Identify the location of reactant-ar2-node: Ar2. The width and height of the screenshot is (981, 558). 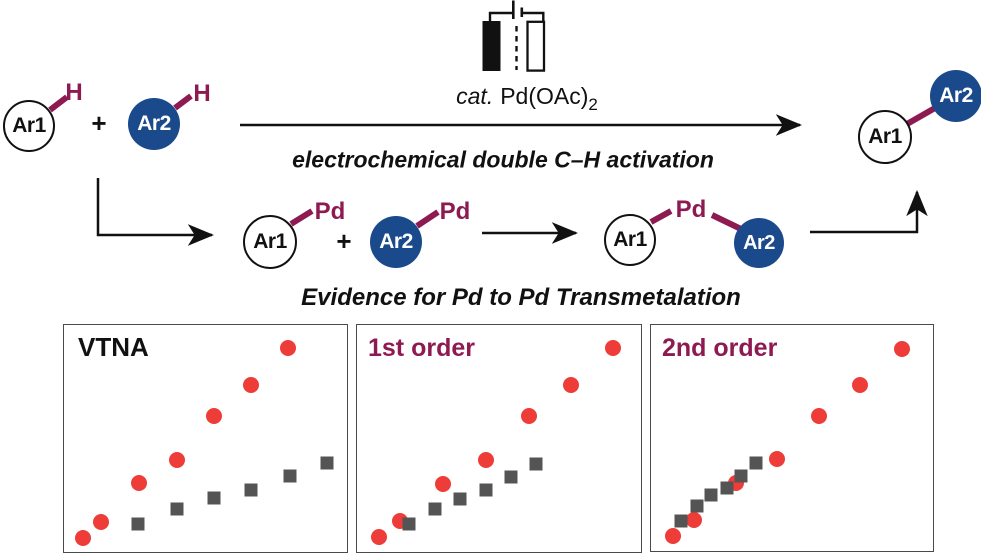
(154, 124).